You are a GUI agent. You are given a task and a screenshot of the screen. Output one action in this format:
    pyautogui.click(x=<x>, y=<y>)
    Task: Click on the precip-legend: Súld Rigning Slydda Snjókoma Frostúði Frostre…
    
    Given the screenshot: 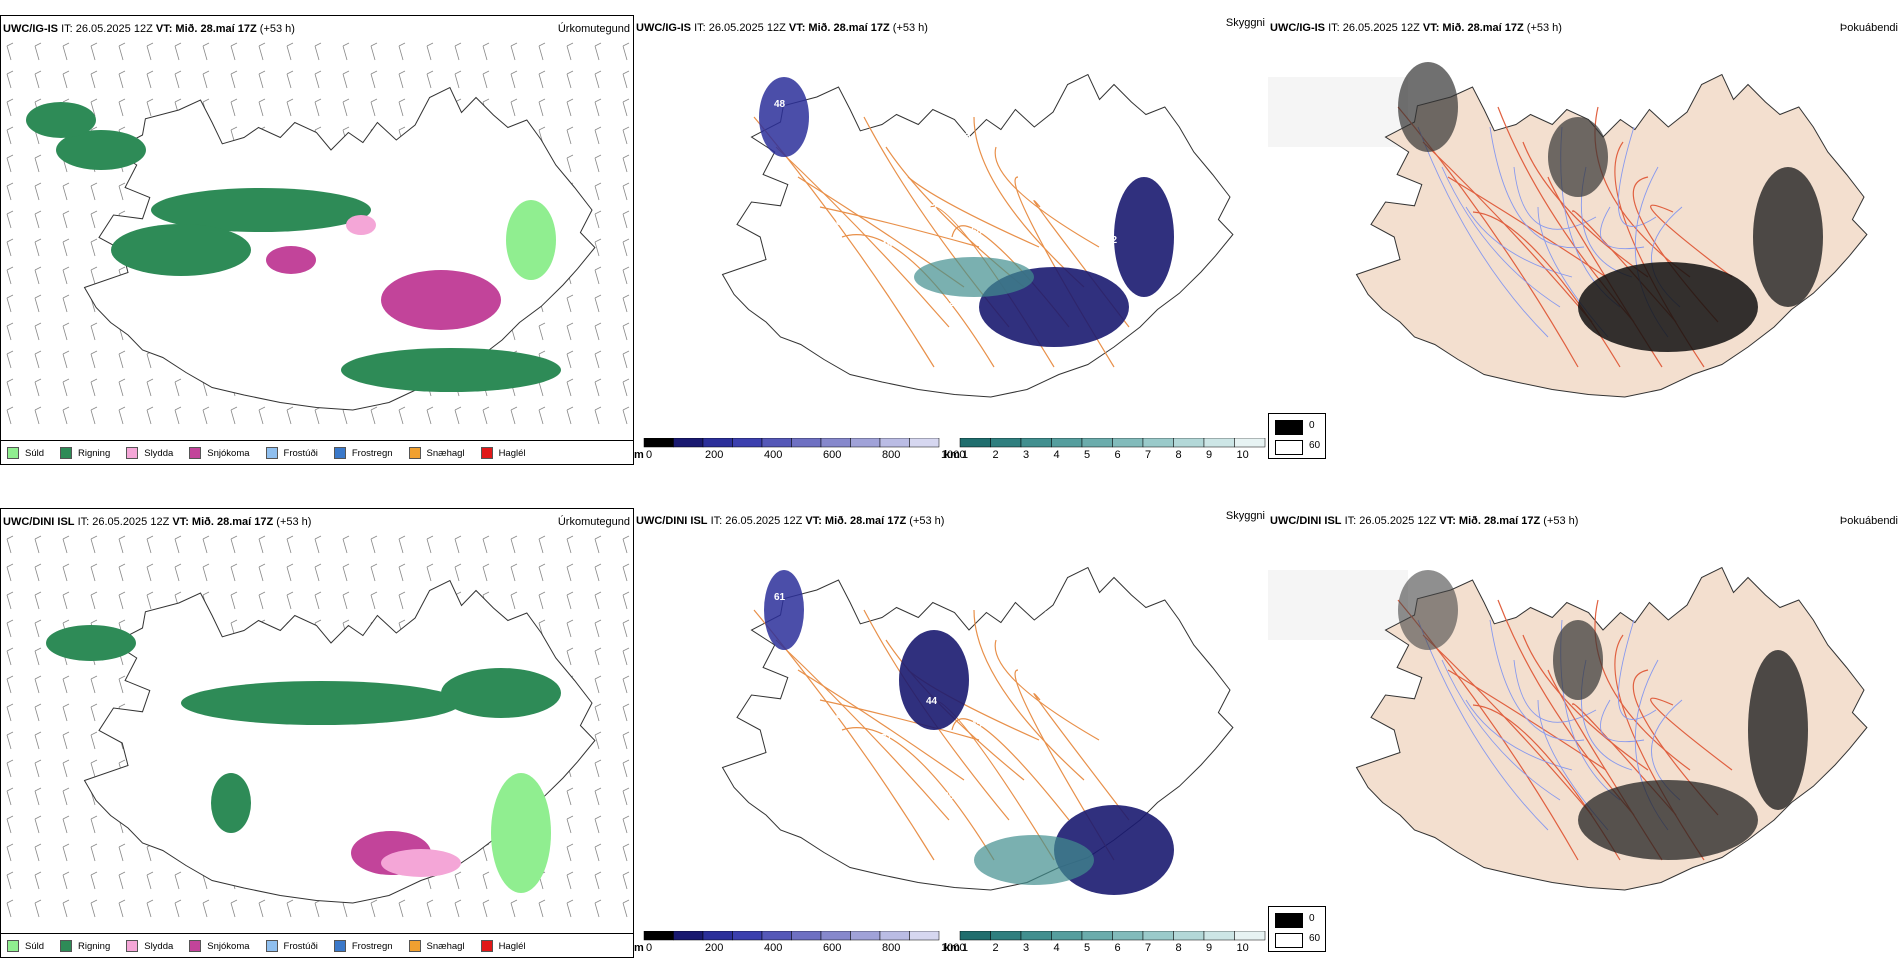 What is the action you would take?
    pyautogui.click(x=317, y=945)
    